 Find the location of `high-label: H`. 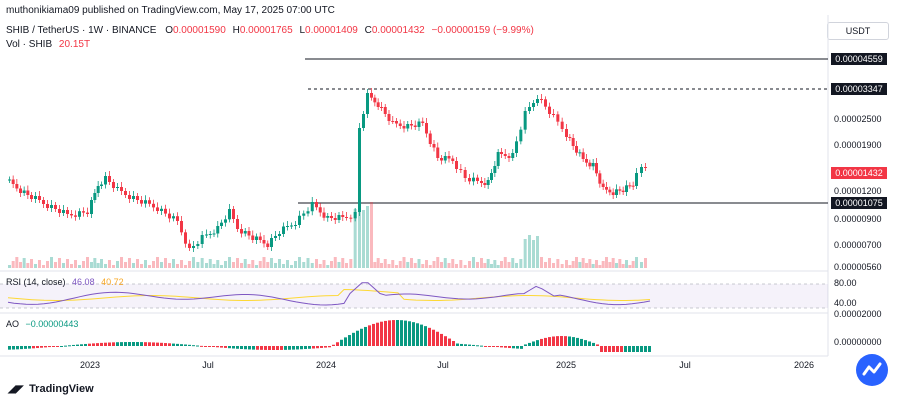

high-label: H is located at coordinates (236, 30).